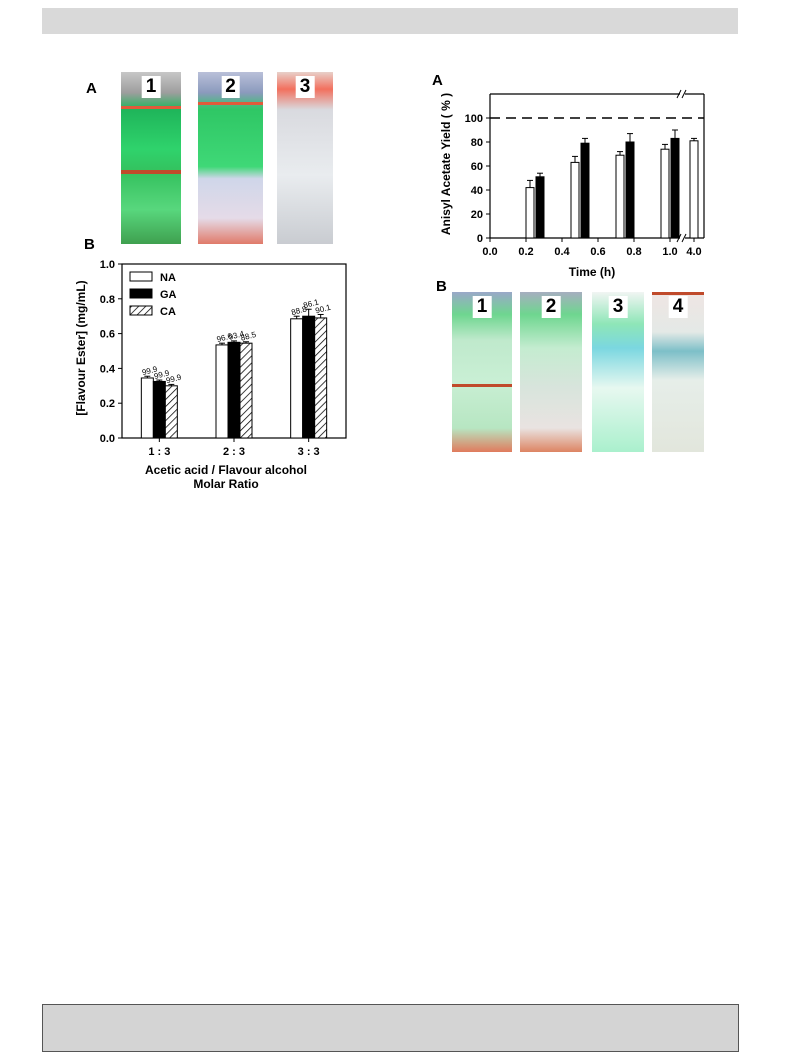 Image resolution: width=793 pixels, height=1057 pixels. Describe the element at coordinates (633, 252) in the screenshot. I see `x-tick-label: 0.8` at that location.